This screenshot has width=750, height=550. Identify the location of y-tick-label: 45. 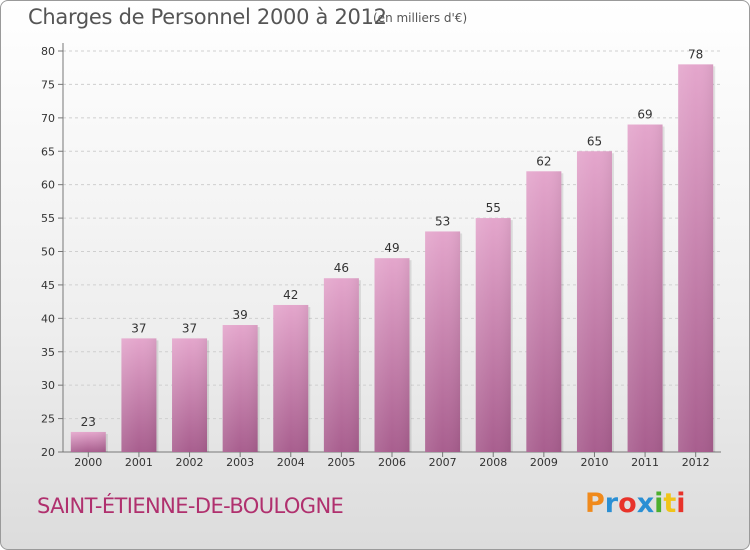
(48, 285).